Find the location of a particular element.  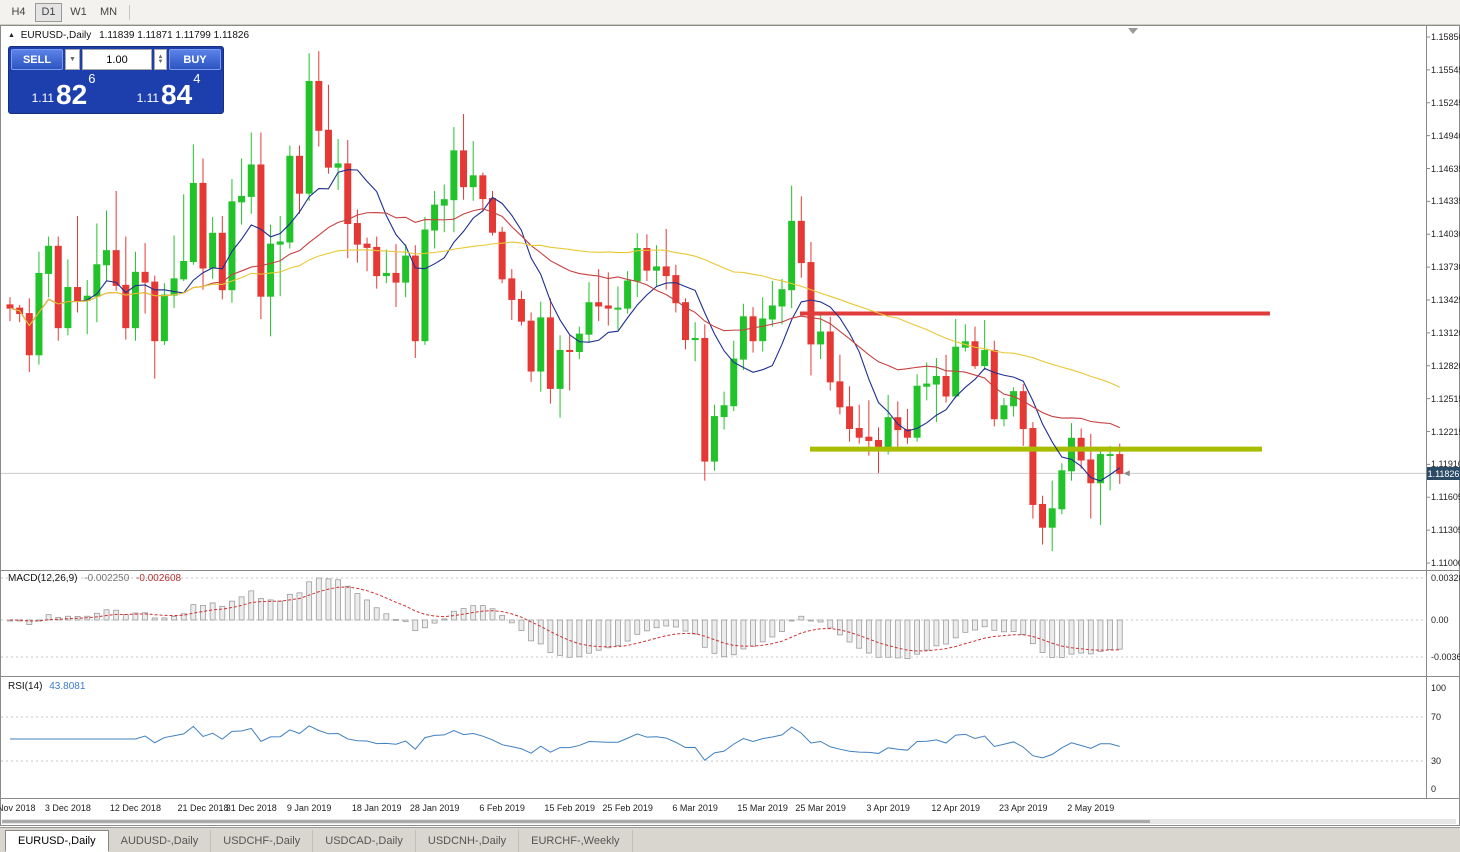

spin-down-icon: ▼ is located at coordinates (160, 61).